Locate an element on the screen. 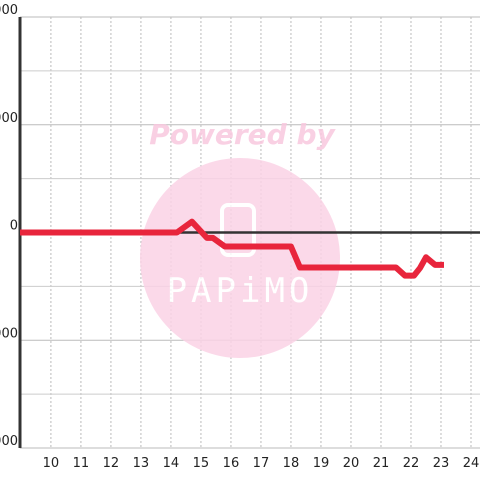  x-tick-label: 24 is located at coordinates (471, 463).